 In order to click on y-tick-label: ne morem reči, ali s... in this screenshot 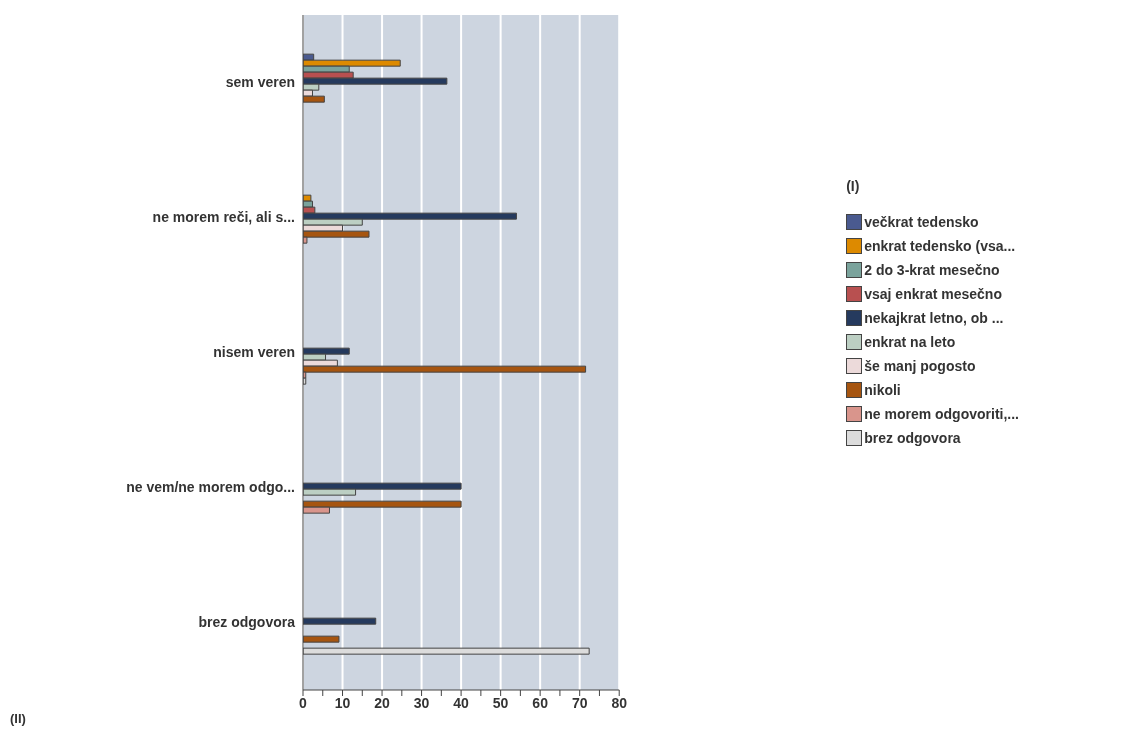, I will do `click(223, 217)`.